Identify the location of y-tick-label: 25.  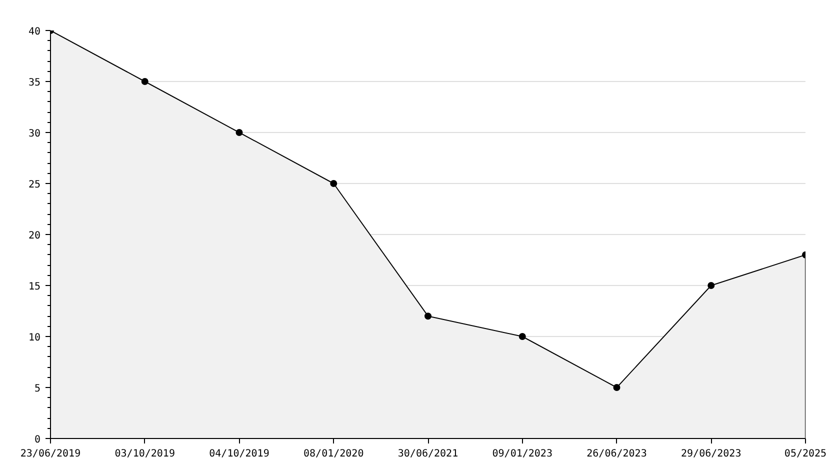
(34, 185).